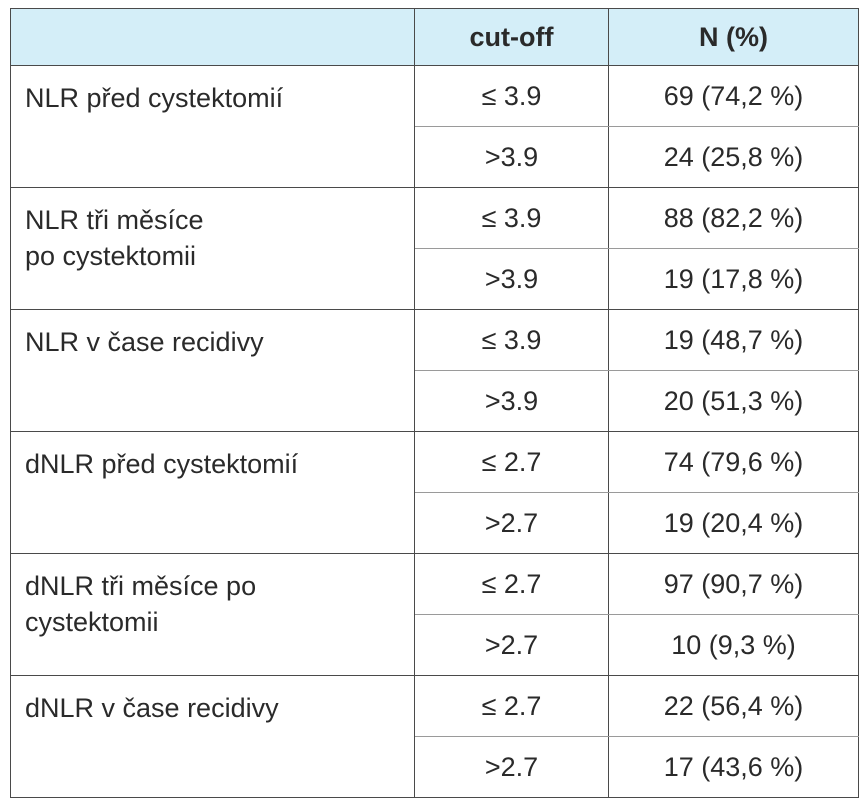  I want to click on row-label: NLR před cystektomií, so click(212, 126).